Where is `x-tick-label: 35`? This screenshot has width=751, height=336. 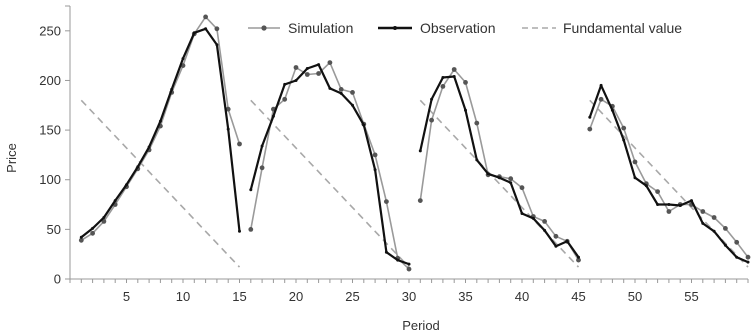
x-tick-label: 35 is located at coordinates (465, 296).